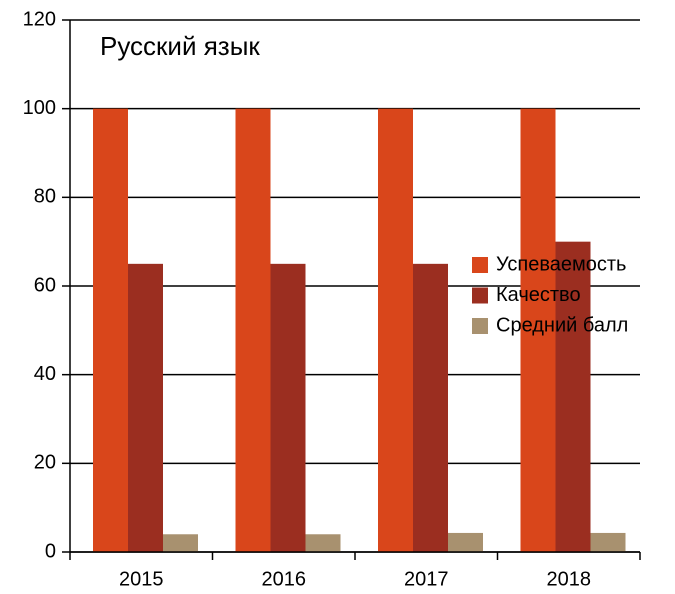  What do you see at coordinates (45, 197) in the screenshot?
I see `y-tick-label: 80` at bounding box center [45, 197].